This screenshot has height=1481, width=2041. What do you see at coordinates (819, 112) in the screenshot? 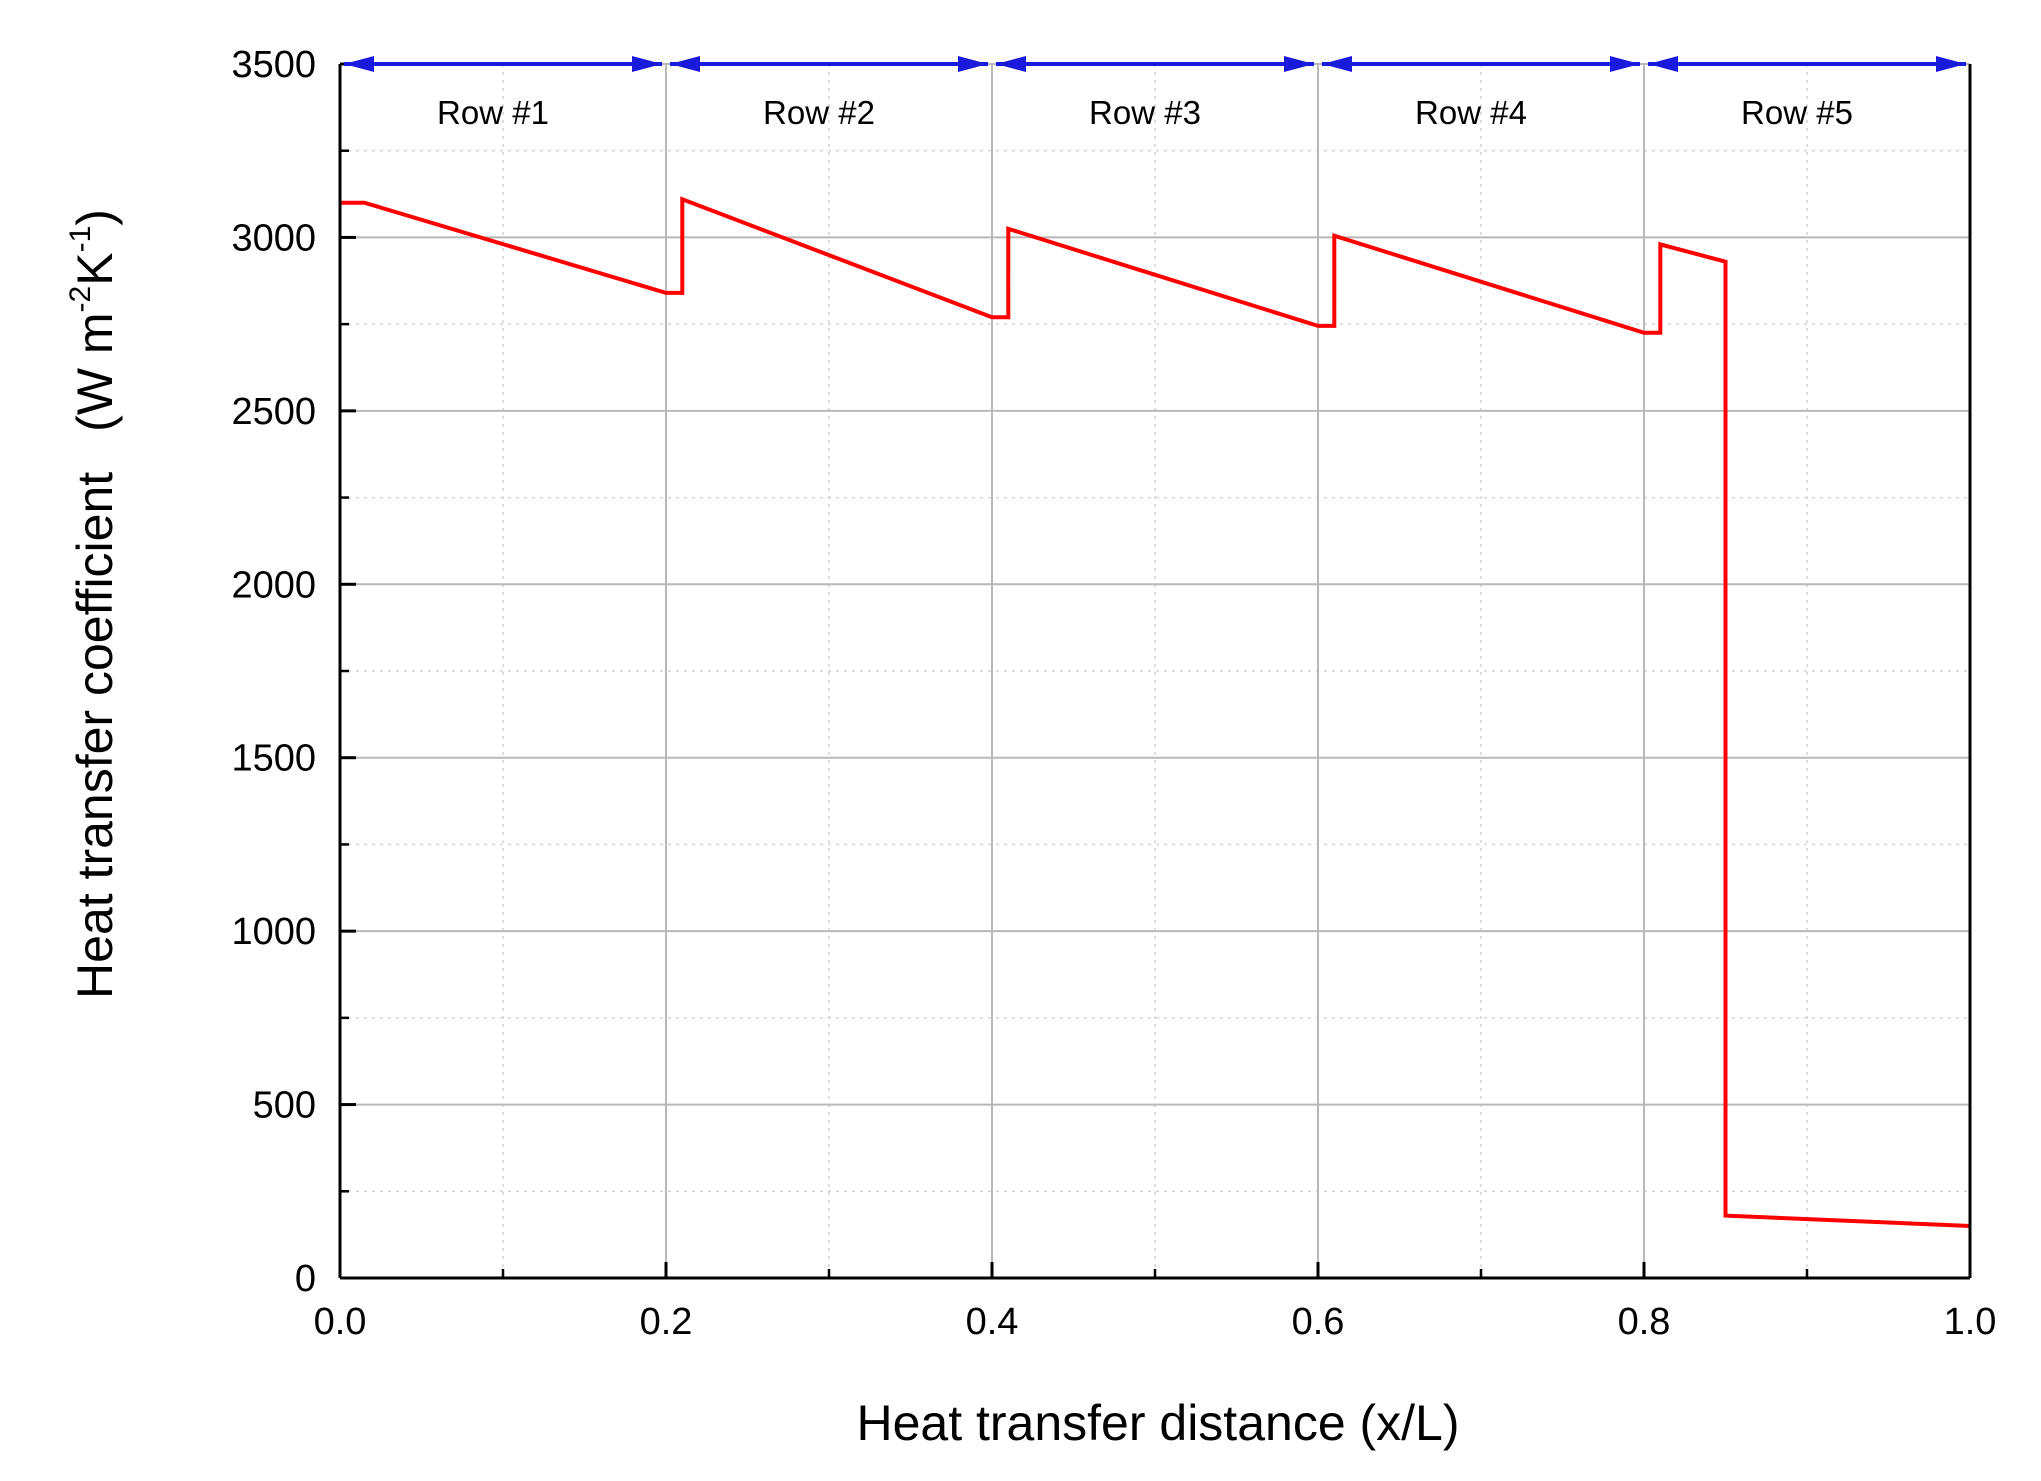
I see `row-label: Row #2` at bounding box center [819, 112].